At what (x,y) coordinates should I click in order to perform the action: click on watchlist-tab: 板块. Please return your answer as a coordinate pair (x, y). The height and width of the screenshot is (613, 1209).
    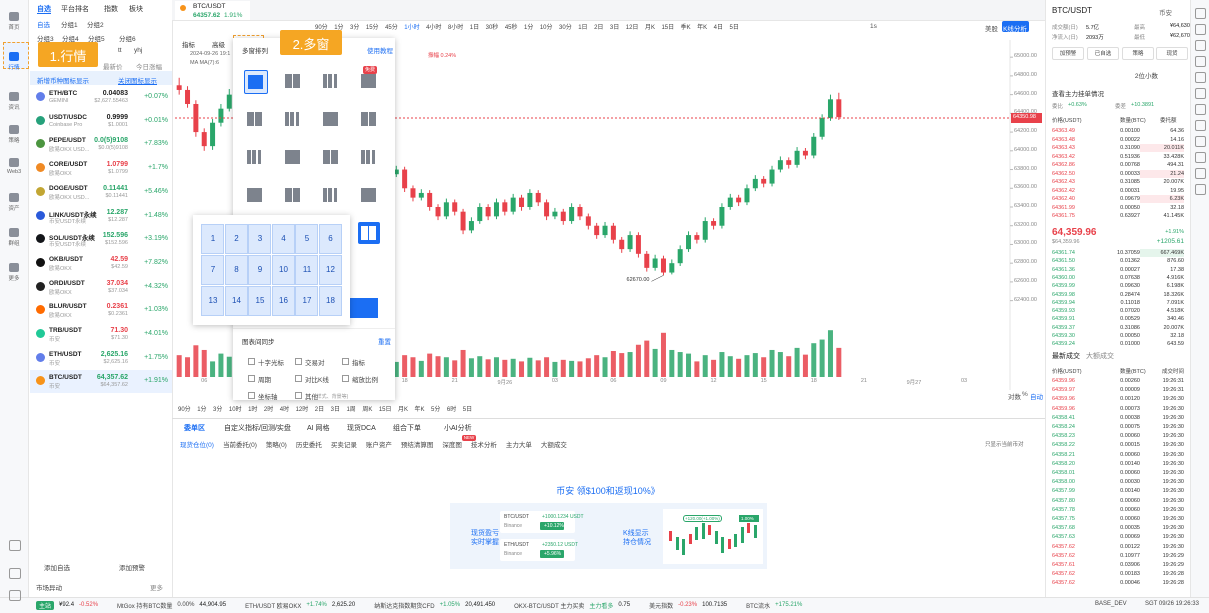
    Looking at the image, I should click on (136, 9).